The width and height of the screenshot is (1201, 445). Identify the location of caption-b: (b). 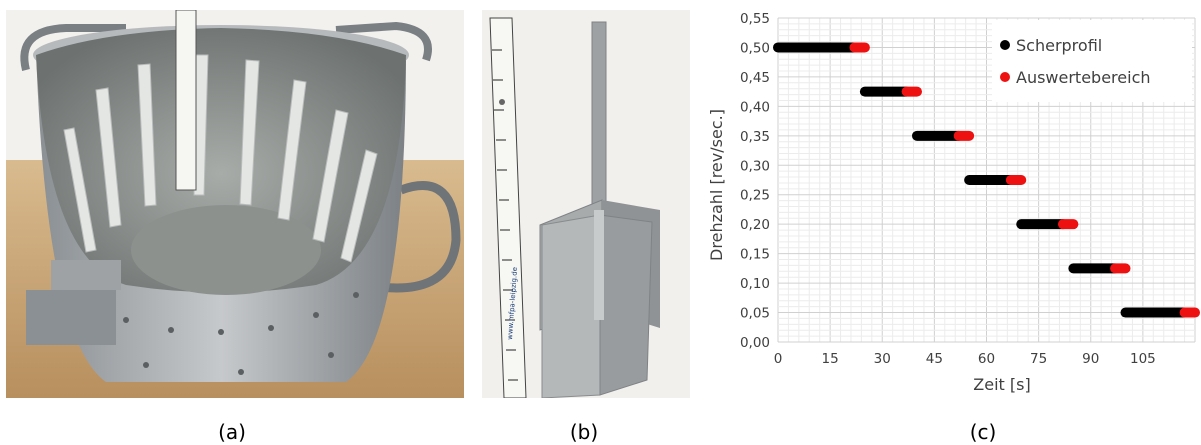
(584, 432).